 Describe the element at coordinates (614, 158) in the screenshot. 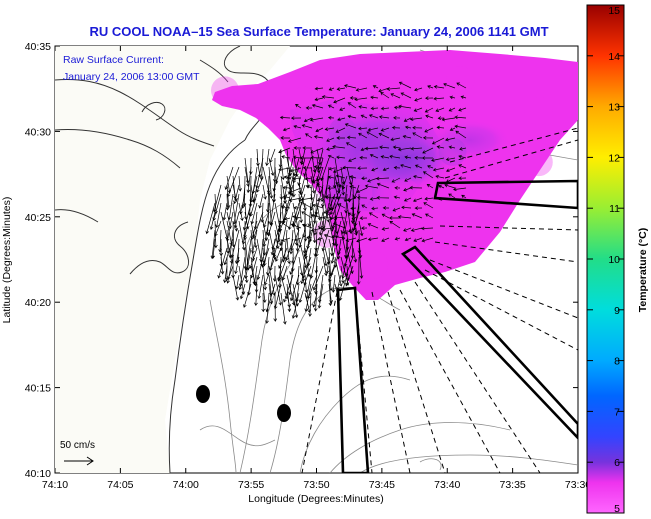

I see `colorbar-tick-label: 12` at that location.